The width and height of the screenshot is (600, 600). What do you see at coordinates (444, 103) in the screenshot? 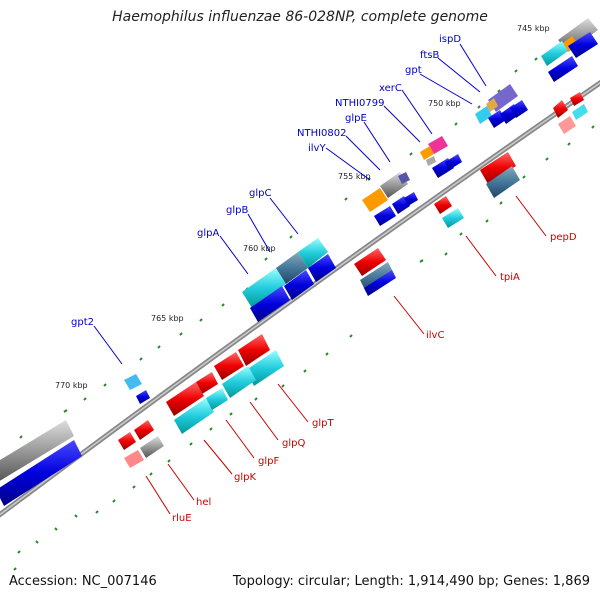
I see `kbp-label: 750 kbp` at bounding box center [444, 103].